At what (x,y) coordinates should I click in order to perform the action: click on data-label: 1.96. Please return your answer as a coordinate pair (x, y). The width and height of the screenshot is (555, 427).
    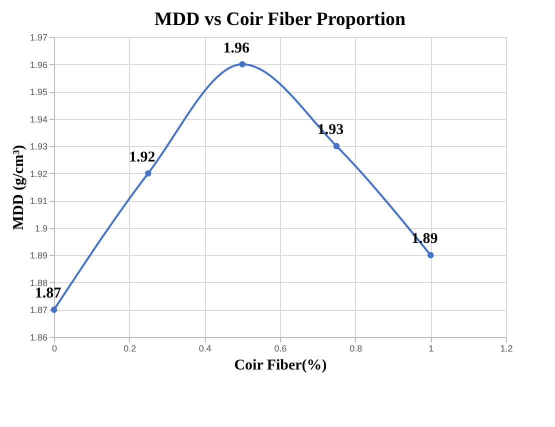
    Looking at the image, I should click on (236, 48).